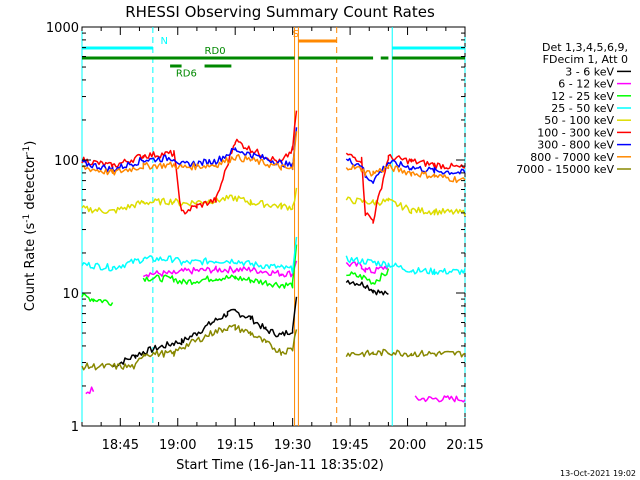 The height and width of the screenshot is (480, 640). What do you see at coordinates (30, 143) in the screenshot?
I see `y-axis-label-part: )` at bounding box center [30, 143].